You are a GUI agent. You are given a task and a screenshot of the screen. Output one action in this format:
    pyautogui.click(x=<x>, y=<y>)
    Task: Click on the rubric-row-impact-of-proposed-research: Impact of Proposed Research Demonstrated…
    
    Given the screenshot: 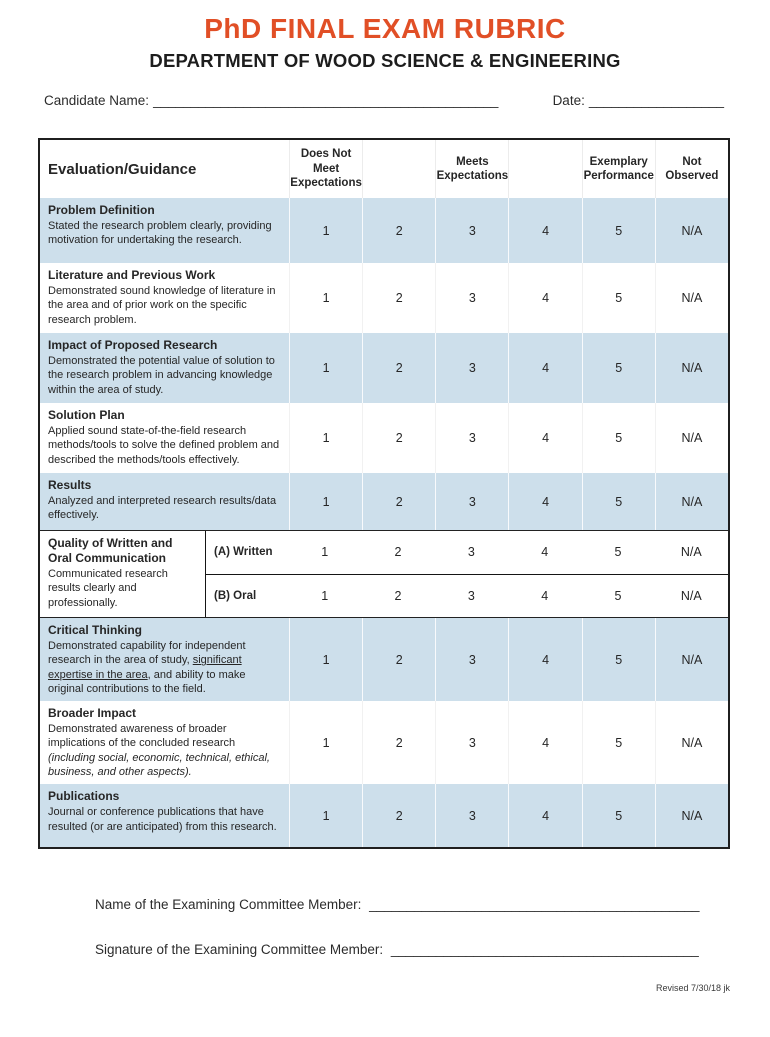 What is the action you would take?
    pyautogui.click(x=384, y=368)
    